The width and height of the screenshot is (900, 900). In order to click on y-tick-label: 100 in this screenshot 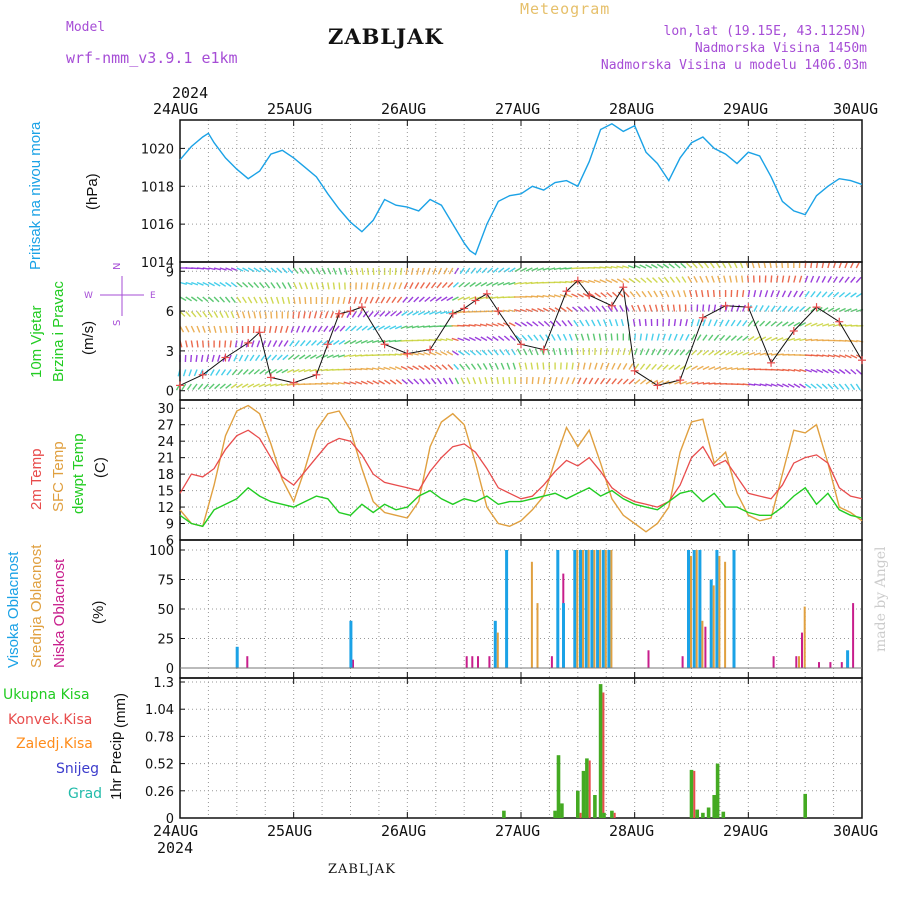, I will do `click(161, 551)`.